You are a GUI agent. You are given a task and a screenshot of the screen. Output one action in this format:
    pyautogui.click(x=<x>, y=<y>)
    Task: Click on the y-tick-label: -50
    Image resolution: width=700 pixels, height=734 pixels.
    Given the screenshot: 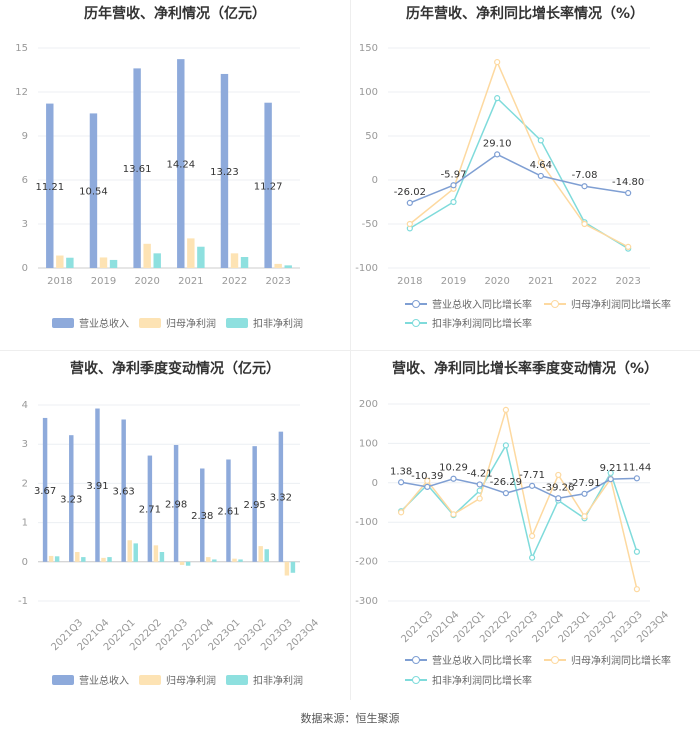 What is the action you would take?
    pyautogui.click(x=370, y=224)
    